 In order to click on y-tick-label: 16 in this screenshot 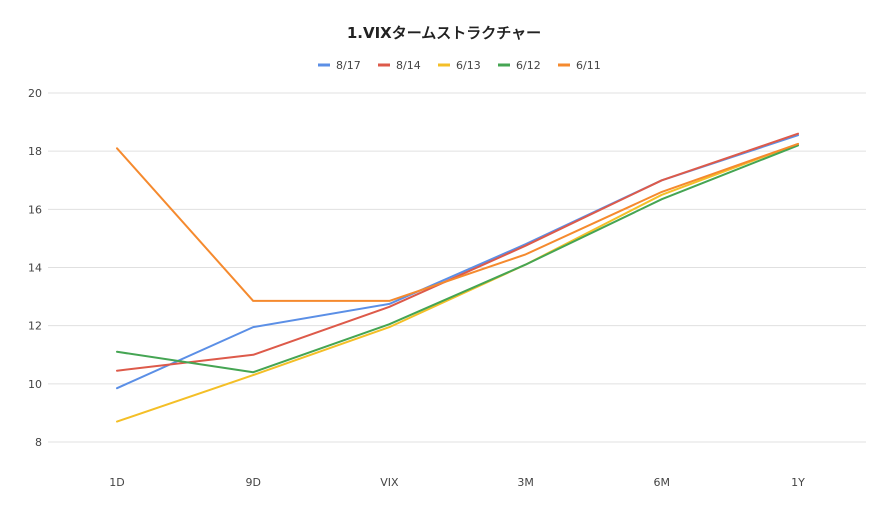, I will do `click(35, 209)`.